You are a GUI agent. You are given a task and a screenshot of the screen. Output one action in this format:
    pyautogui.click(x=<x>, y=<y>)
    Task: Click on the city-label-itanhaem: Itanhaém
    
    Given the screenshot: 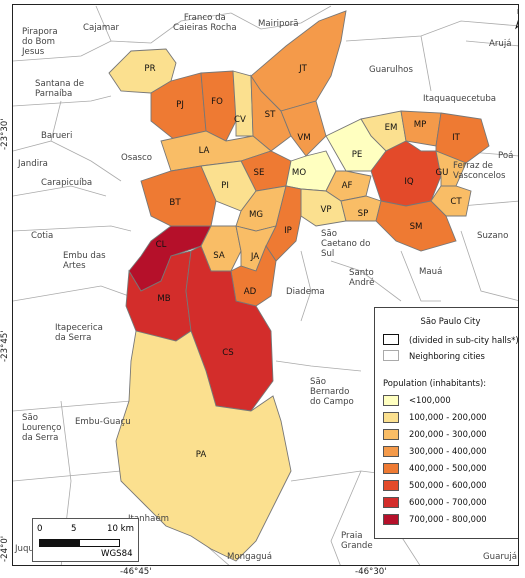 What is the action you would take?
    pyautogui.click(x=148, y=519)
    